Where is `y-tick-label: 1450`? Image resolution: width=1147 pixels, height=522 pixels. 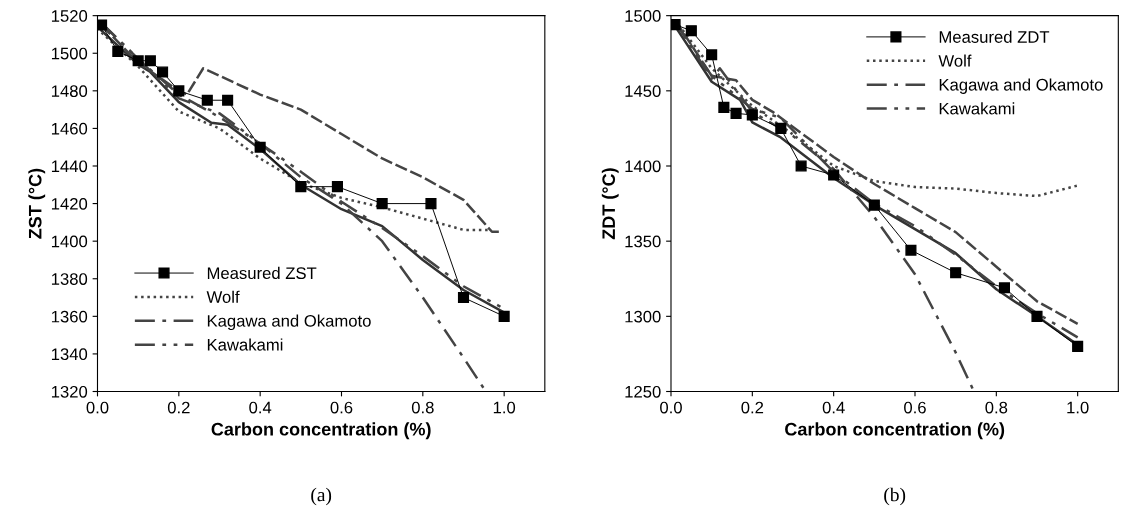
y-tick-label: 1450 is located at coordinates (643, 91).